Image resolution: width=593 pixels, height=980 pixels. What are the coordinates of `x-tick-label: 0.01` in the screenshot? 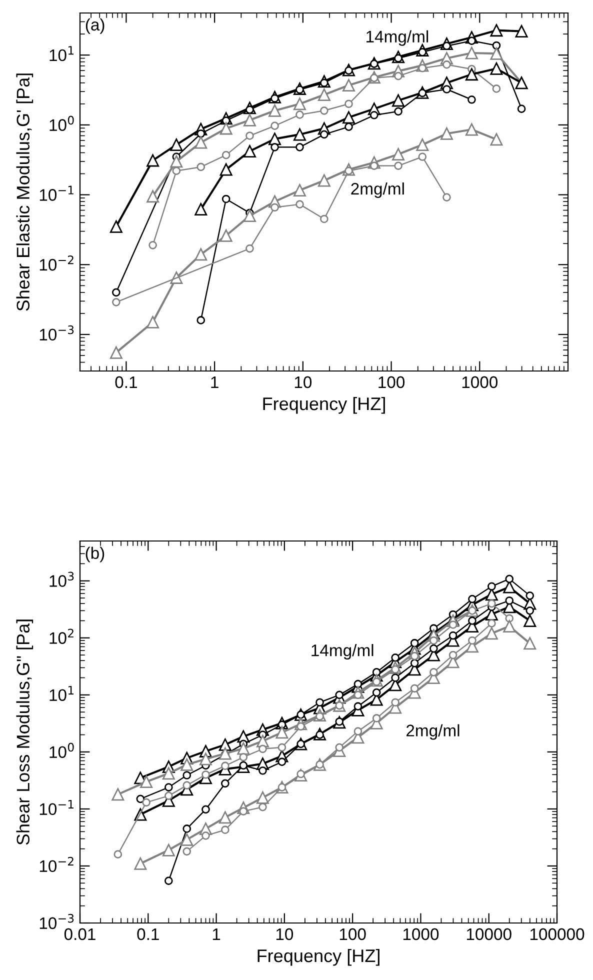 It's located at (80, 934).